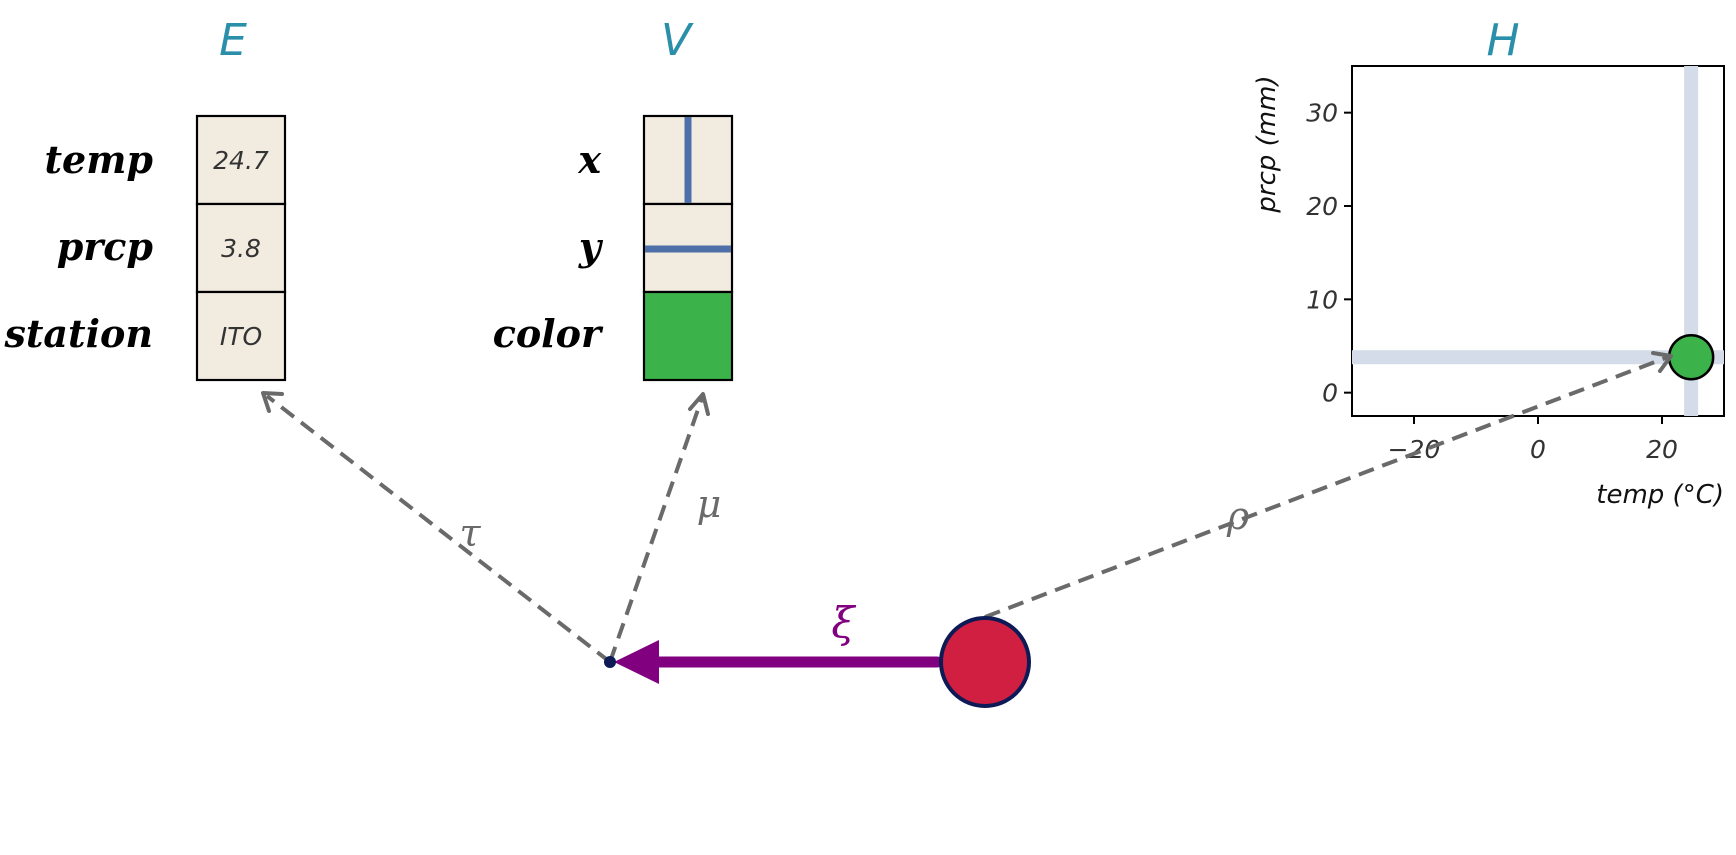 The image size is (1736, 855). Describe the element at coordinates (78, 333) in the screenshot. I see `e-row-label-station: station` at that location.